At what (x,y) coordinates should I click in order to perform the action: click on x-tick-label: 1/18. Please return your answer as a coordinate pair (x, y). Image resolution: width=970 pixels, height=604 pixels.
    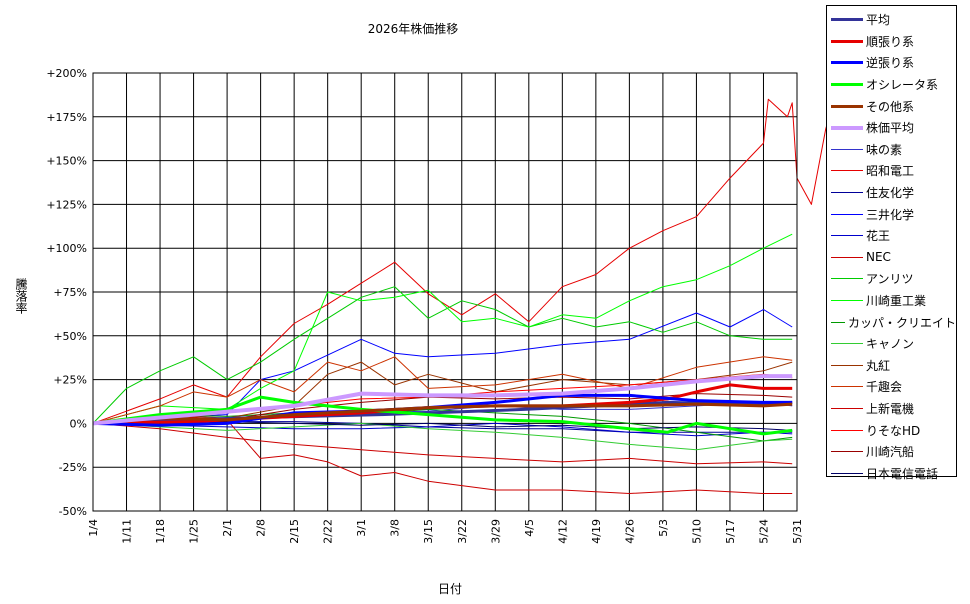
    Looking at the image, I should click on (160, 531).